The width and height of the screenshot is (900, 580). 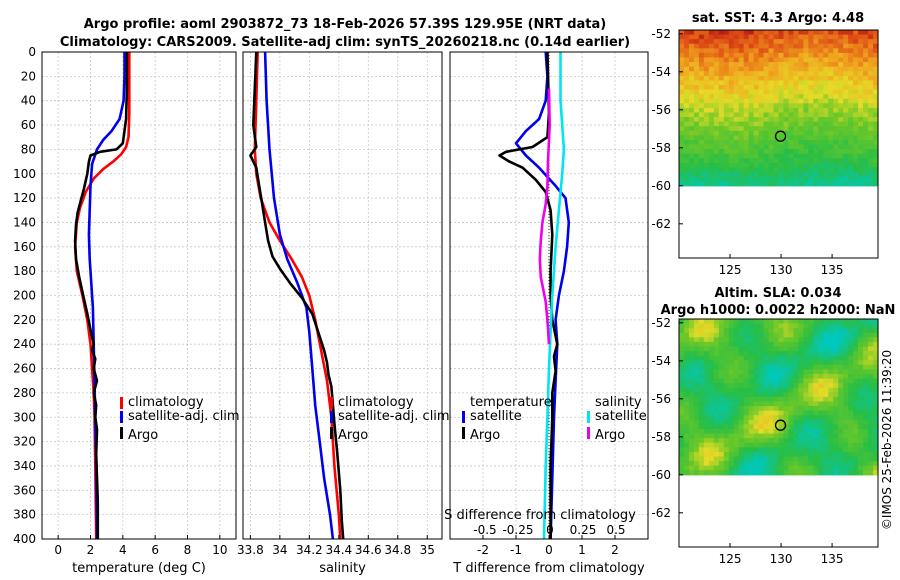 I want to click on legend-swatch-s-argo, so click(x=588, y=433).